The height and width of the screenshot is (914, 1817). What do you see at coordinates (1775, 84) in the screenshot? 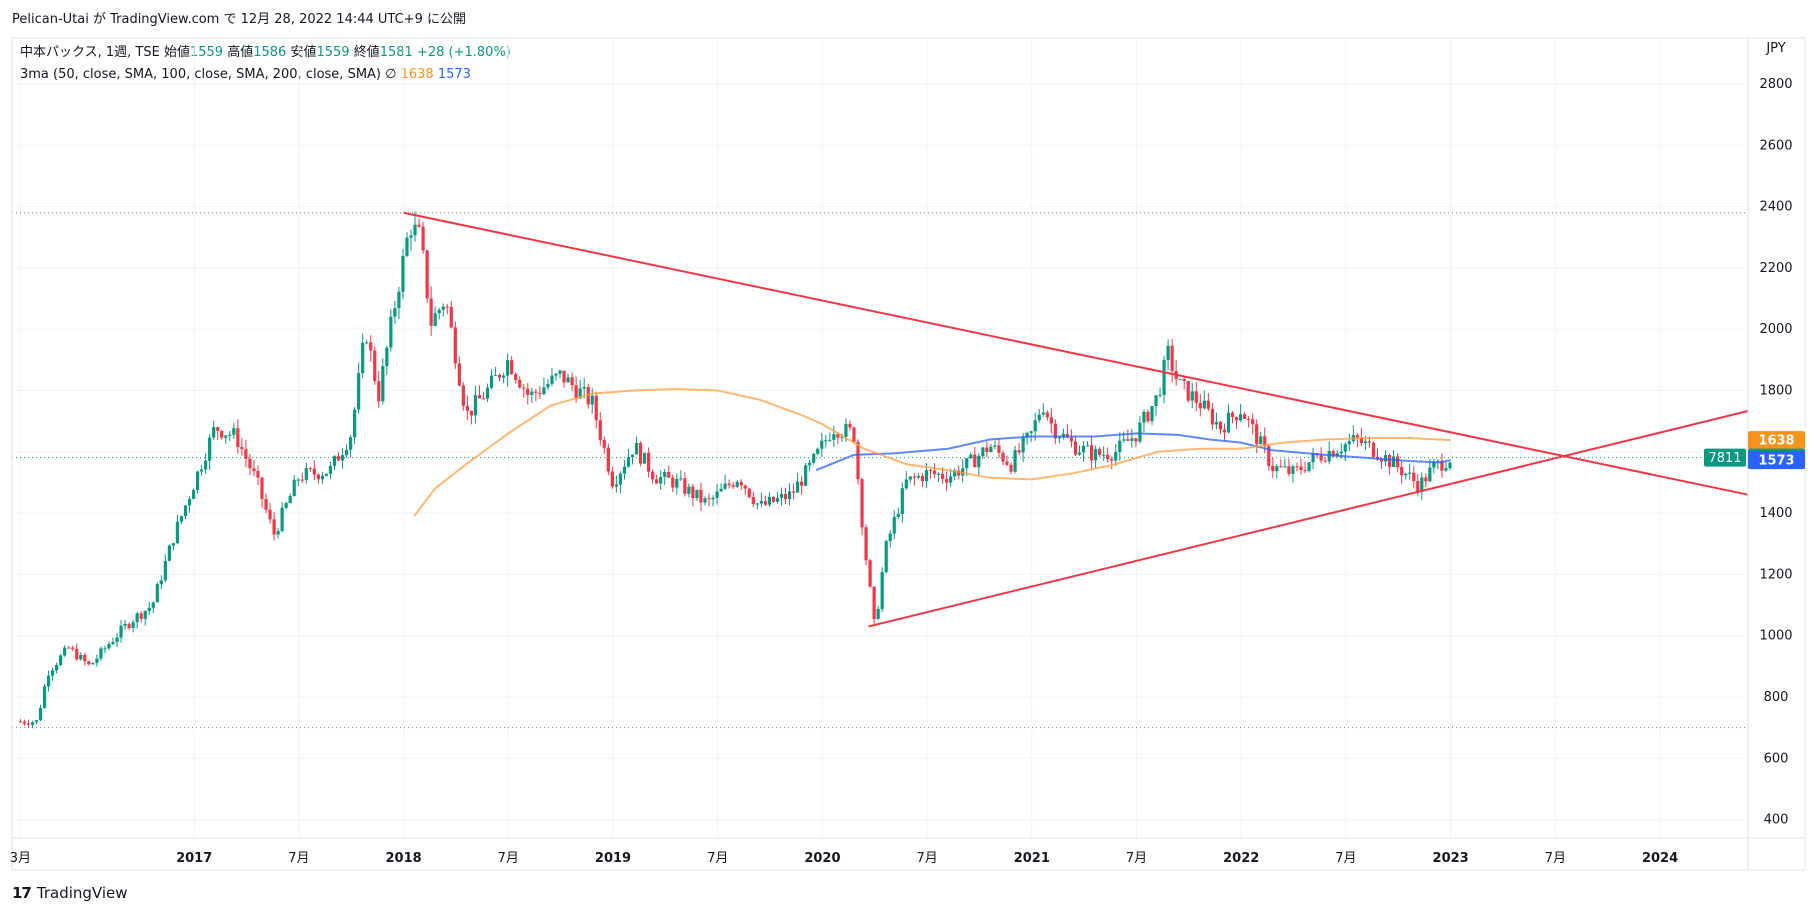
I see `price-tick-label: 2800` at bounding box center [1775, 84].